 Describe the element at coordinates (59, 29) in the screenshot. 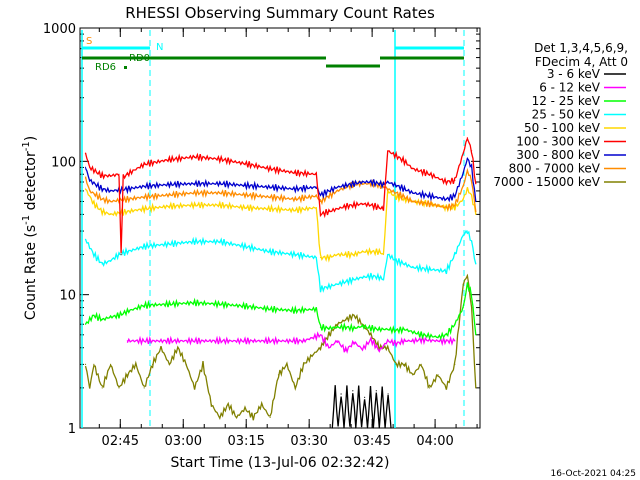

I see `y-tick-label: 1000` at that location.